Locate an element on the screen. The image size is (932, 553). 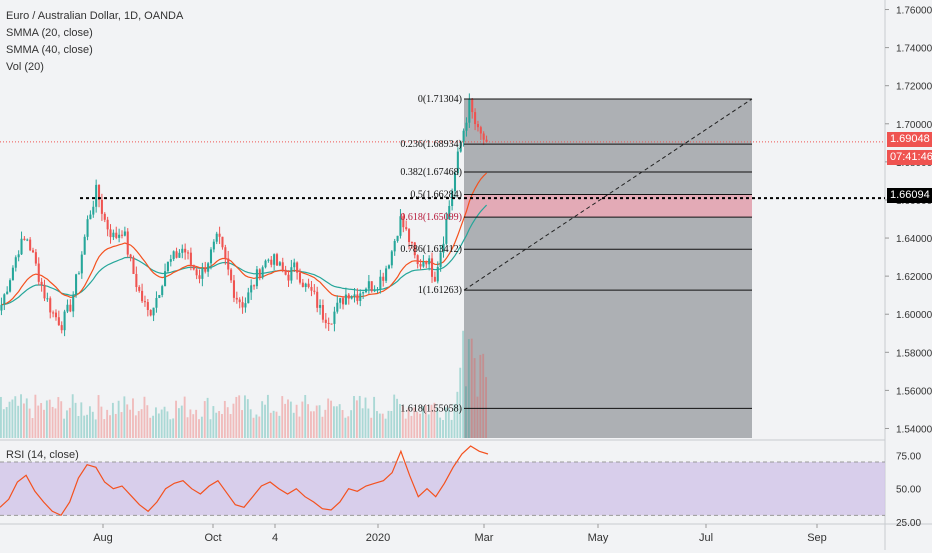
y-tick-label: 1.72000 is located at coordinates (914, 87).